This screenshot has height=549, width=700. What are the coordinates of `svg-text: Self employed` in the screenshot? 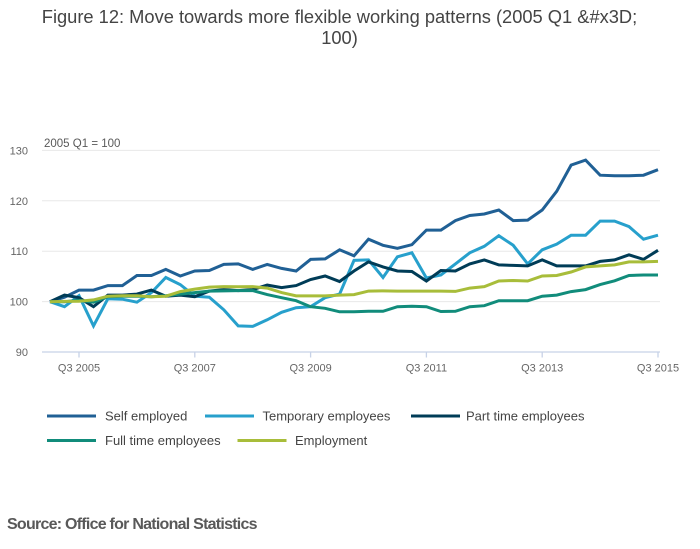 It's located at (146, 416).